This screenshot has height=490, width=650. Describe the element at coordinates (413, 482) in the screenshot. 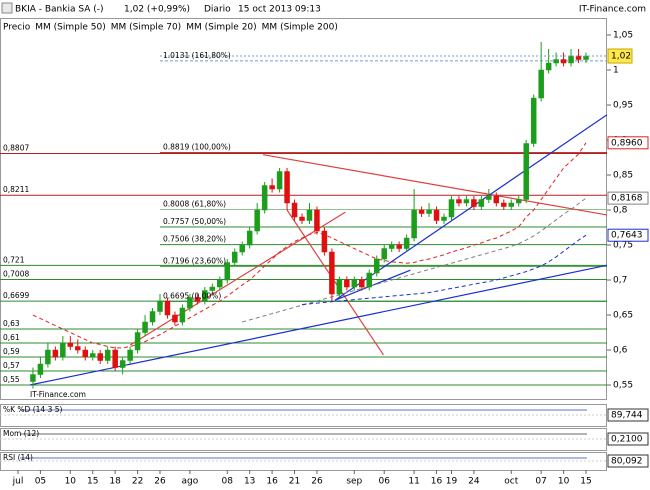

I see `x-tick-label: 11` at that location.